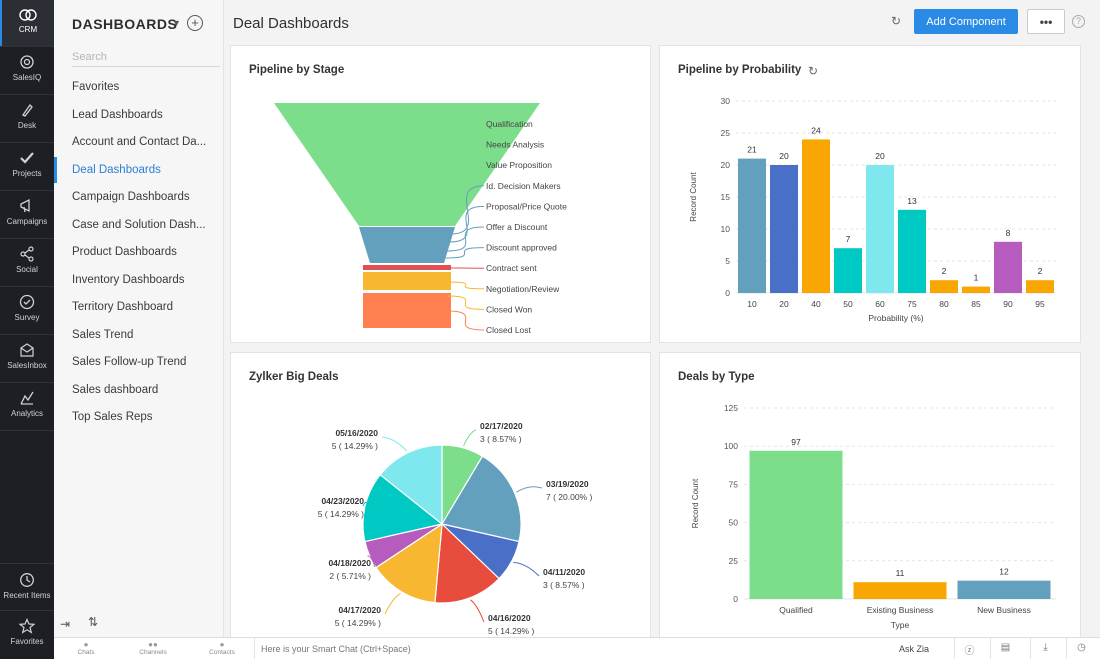 The width and height of the screenshot is (1100, 659). I want to click on sidebar-item-campaign-dashboards: Campaign Dashboards, so click(131, 197).